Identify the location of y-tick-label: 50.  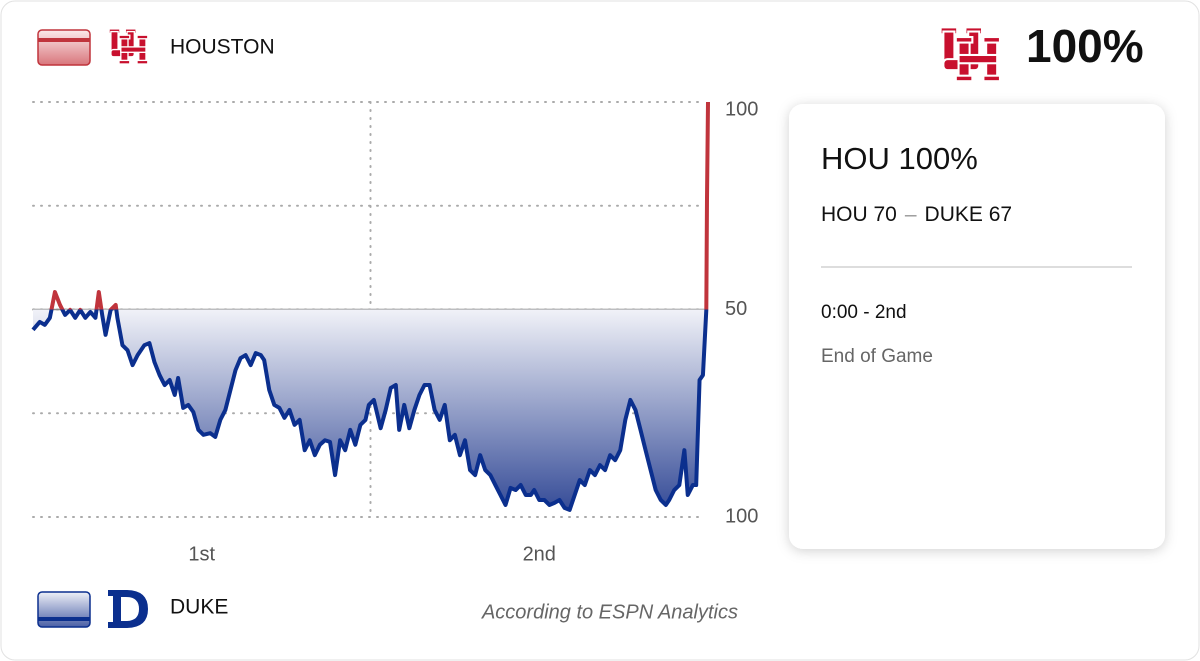
(736, 309).